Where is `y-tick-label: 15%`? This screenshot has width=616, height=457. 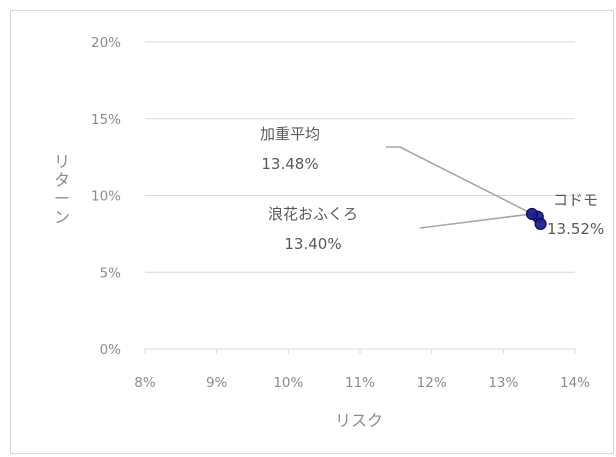 y-tick-label: 15% is located at coordinates (106, 120).